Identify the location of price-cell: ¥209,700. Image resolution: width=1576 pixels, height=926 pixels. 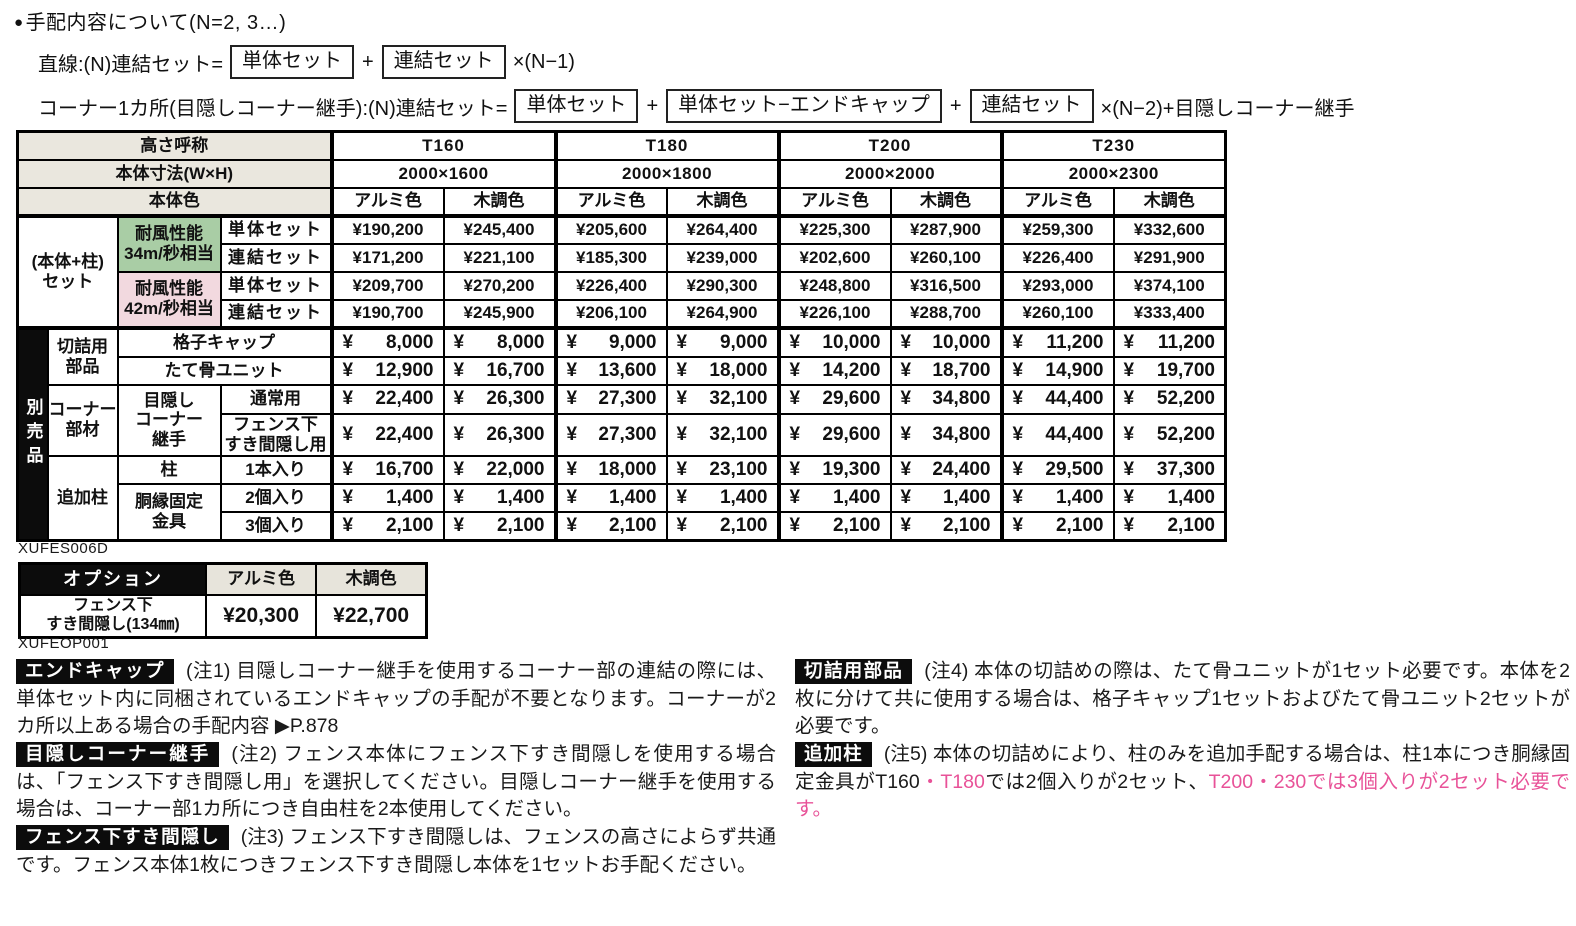
(387, 285).